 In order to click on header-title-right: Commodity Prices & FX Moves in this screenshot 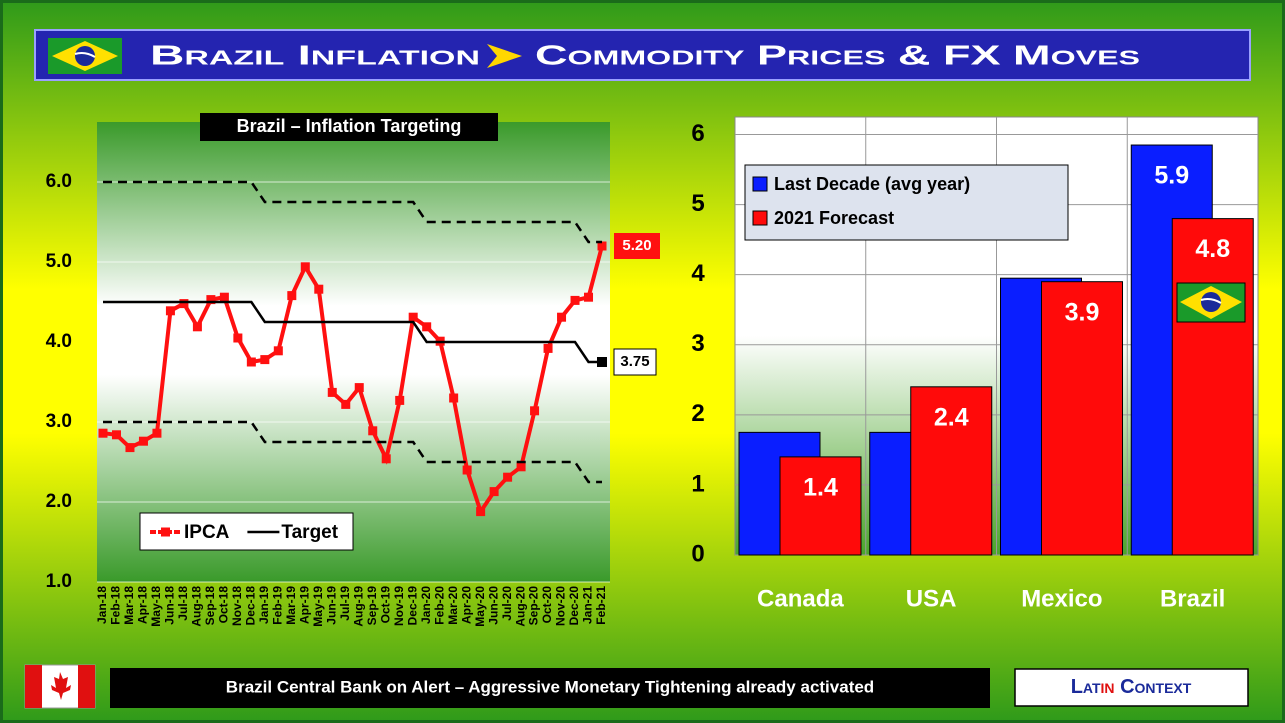, I will do `click(837, 54)`.